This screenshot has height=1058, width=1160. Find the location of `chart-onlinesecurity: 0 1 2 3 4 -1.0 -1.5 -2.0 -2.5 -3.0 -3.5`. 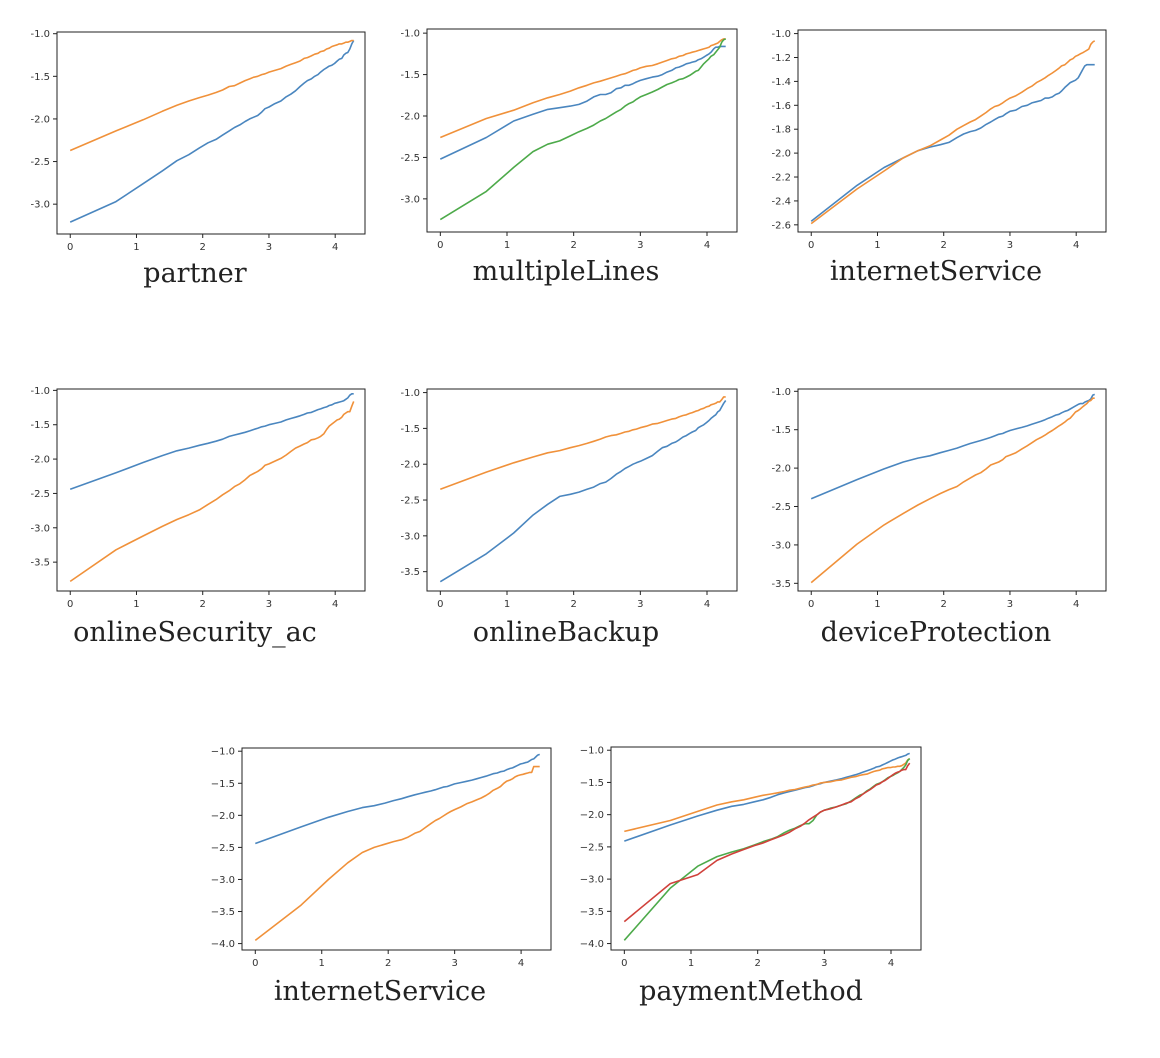

chart-onlinesecurity: 0 1 2 3 4 -1.0 -1.5 -2.0 -2.5 -3.0 -3.5 is located at coordinates (198, 498).